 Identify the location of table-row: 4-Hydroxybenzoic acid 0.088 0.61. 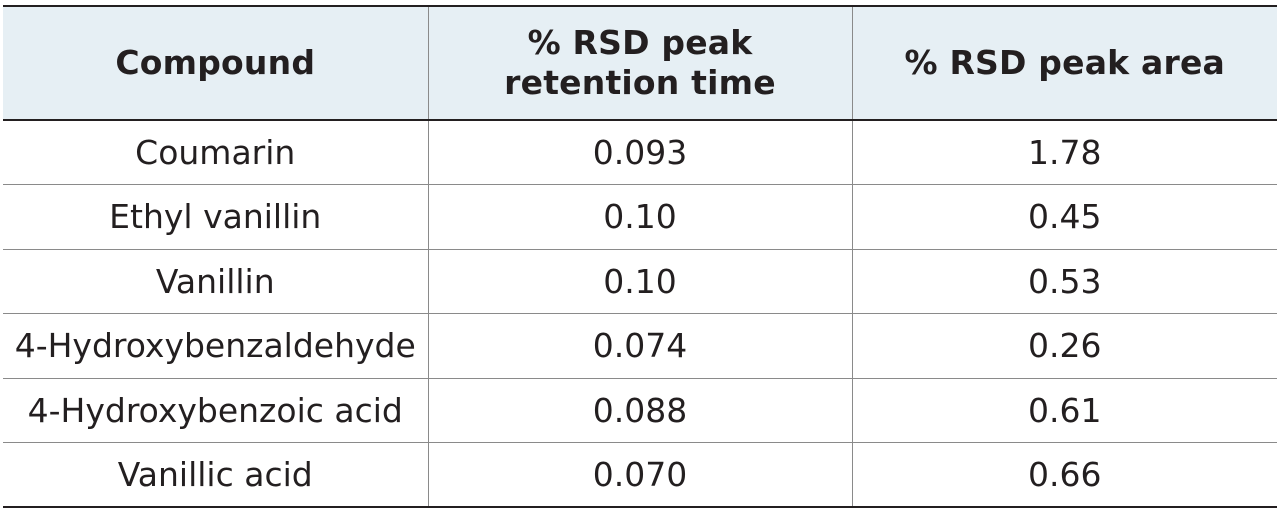
(640, 410).